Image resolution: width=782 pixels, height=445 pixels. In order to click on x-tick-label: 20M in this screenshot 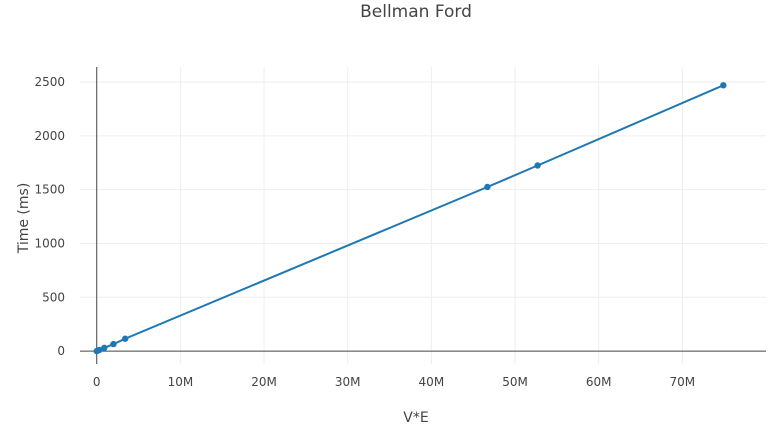, I will do `click(264, 382)`.